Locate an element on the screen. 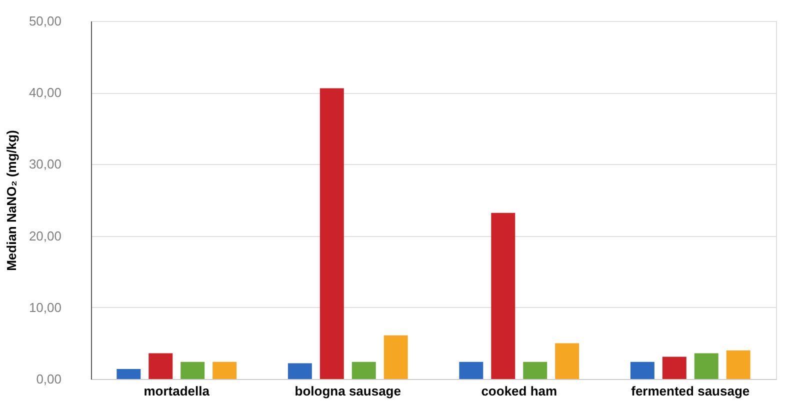 The height and width of the screenshot is (403, 811). x-tick-label: fermented sausage is located at coordinates (690, 391).